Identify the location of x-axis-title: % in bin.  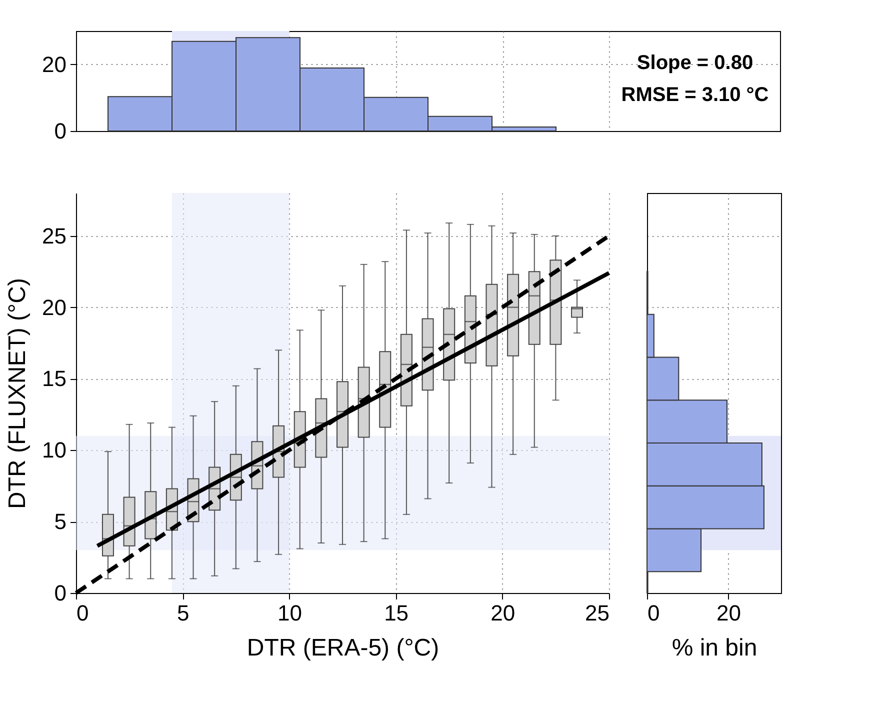
(715, 648).